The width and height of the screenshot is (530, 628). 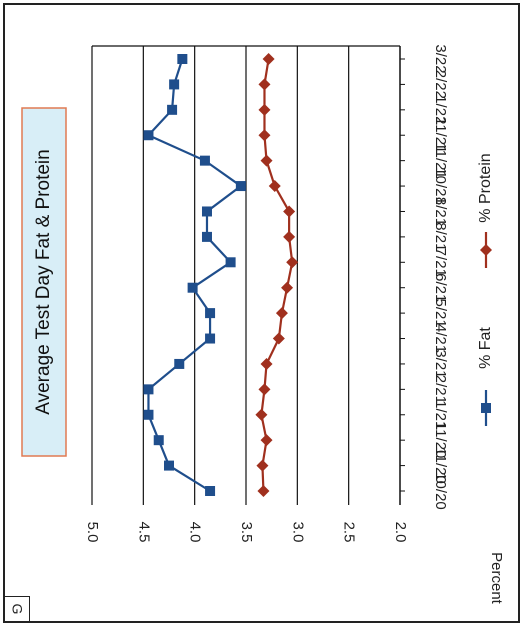 I want to click on y-axis-label: Percent, so click(x=496, y=578).